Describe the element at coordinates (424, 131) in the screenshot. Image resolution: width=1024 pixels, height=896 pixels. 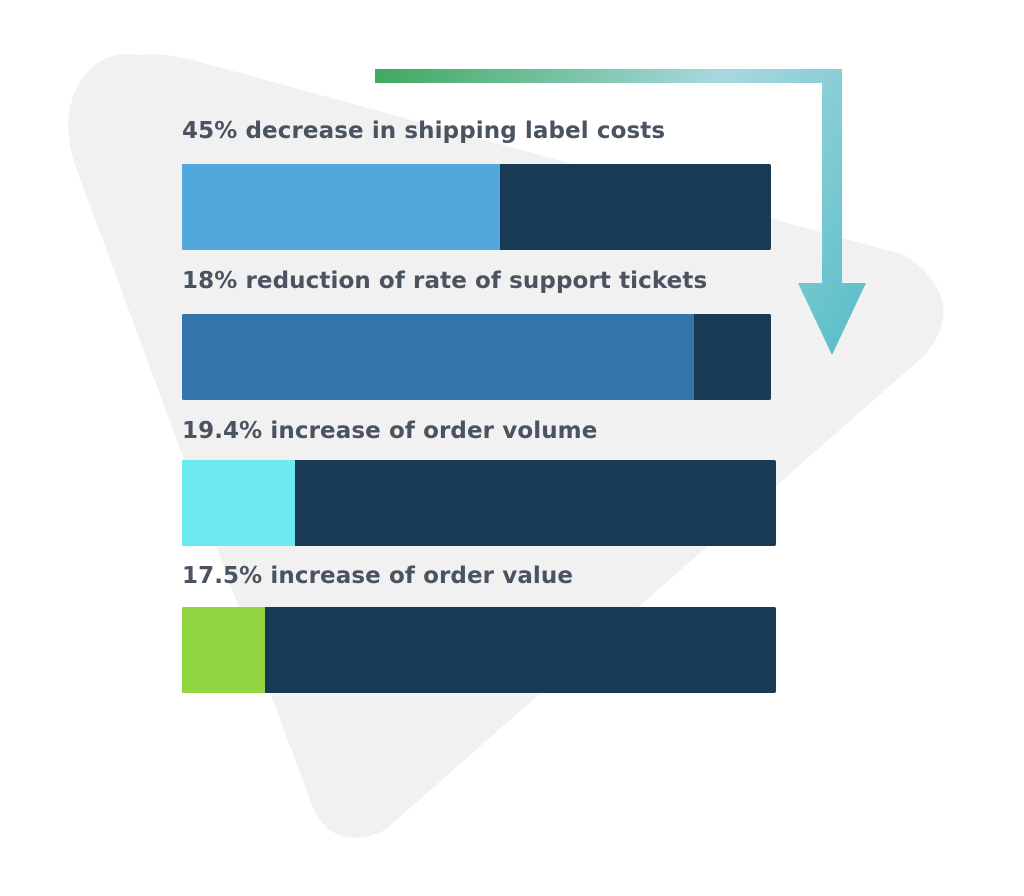
I see `bar-label-1: 45% decrease in shipping label costs` at that location.